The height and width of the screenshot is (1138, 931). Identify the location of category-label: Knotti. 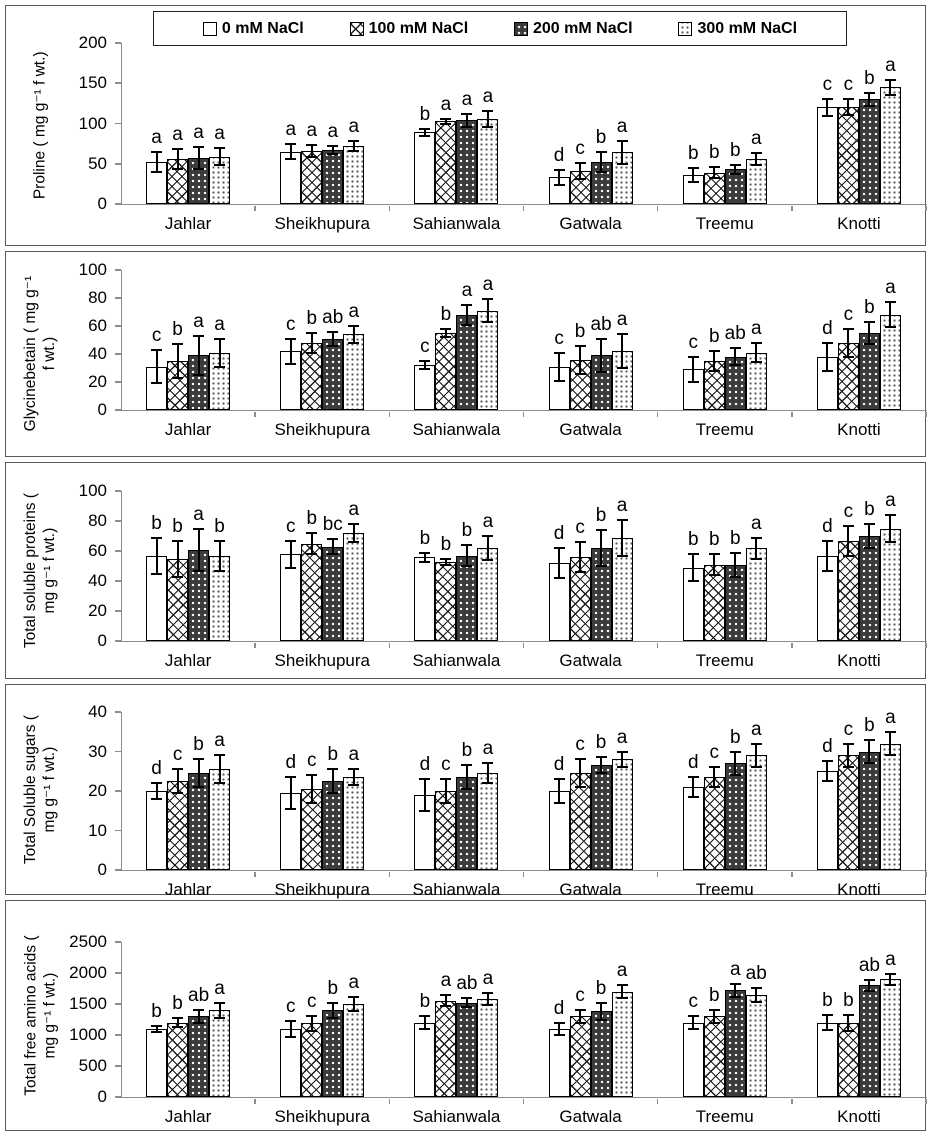
(859, 660).